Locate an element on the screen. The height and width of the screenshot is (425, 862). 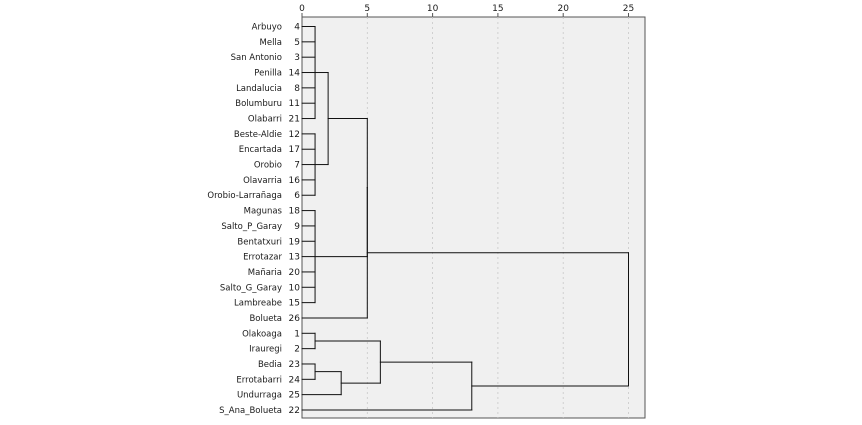
leaf-name: S_Ana_Bolueta is located at coordinates (250, 411).